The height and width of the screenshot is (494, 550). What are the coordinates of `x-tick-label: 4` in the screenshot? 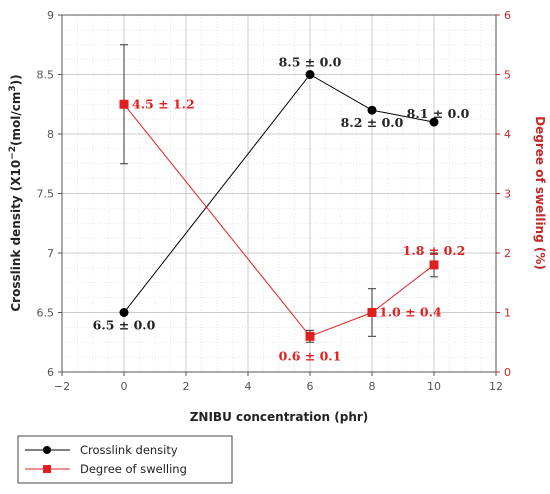 It's located at (248, 386).